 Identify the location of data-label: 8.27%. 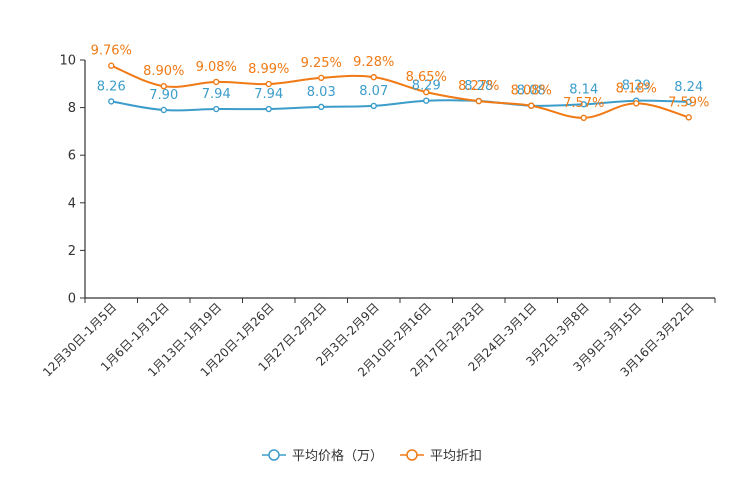
(478, 86).